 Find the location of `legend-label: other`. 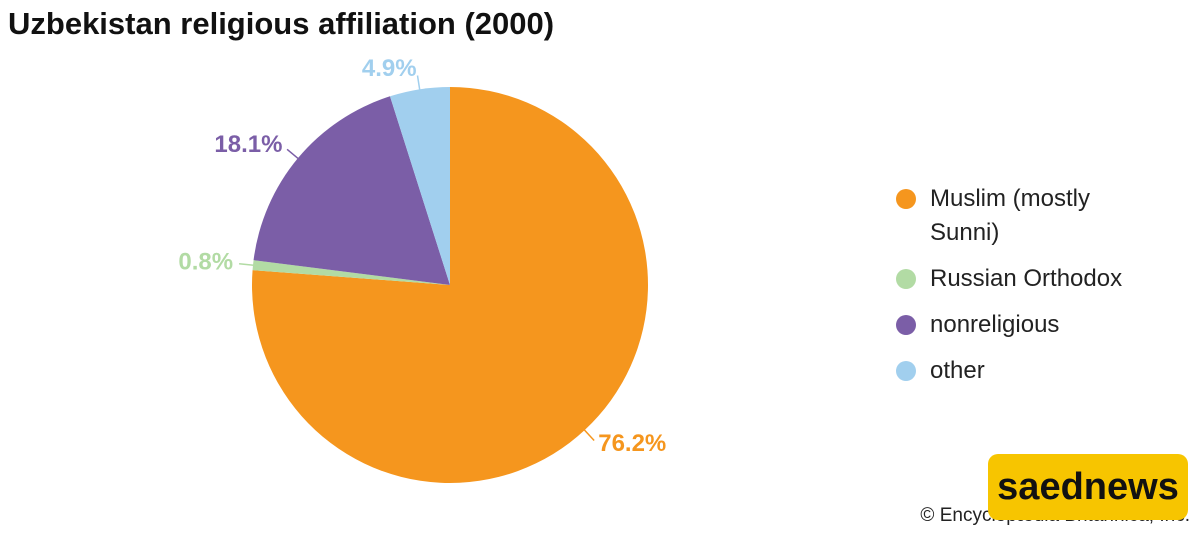

legend-label: other is located at coordinates (957, 370).